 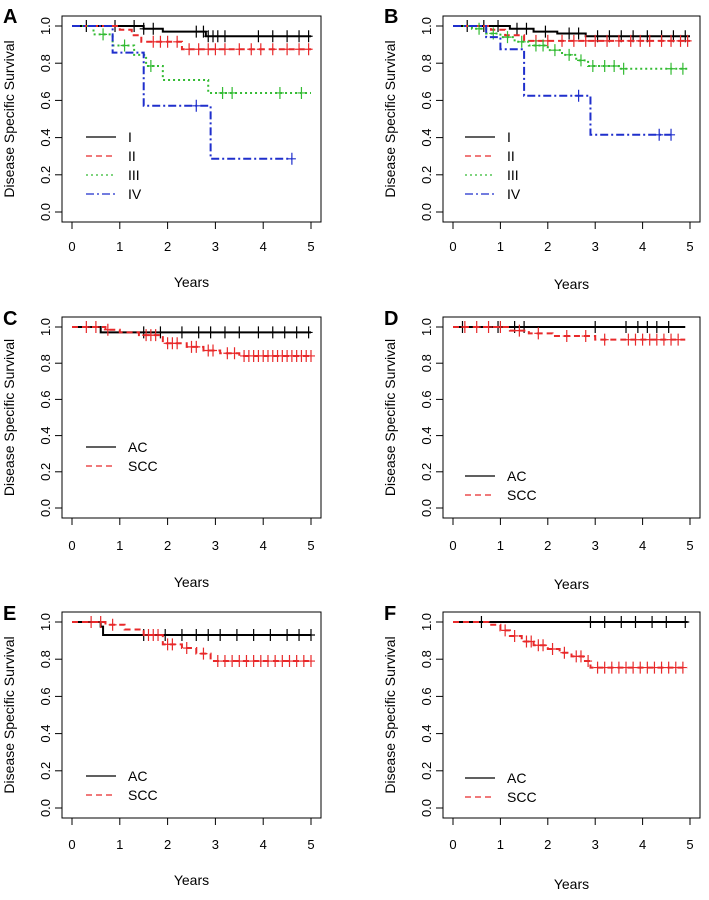 I want to click on x-tick-label: 5, so click(x=310, y=545).